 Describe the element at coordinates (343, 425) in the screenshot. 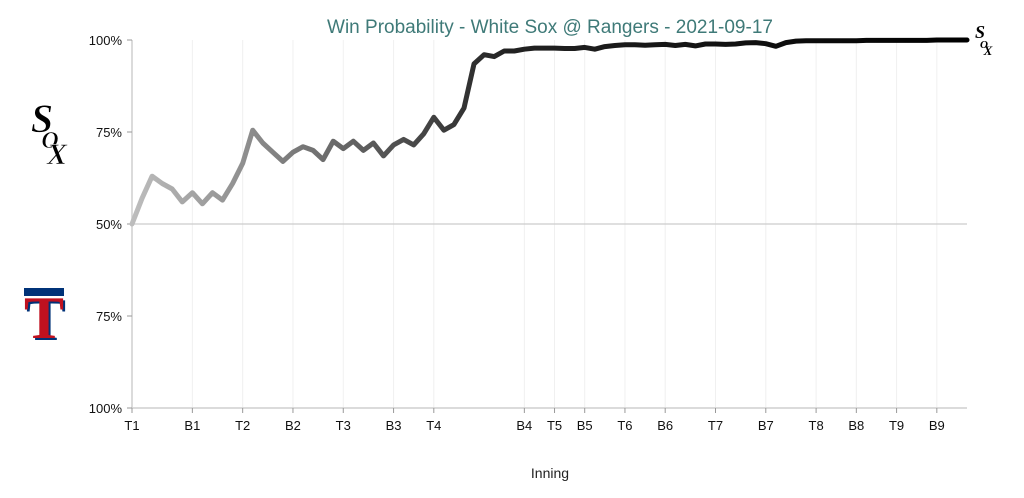

I see `x-tick-label-4: T3` at that location.